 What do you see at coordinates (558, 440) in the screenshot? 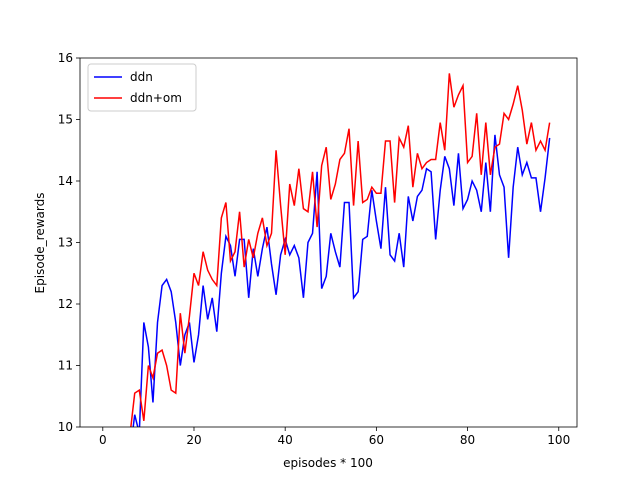
I see `x-tick-label: 100` at bounding box center [558, 440].